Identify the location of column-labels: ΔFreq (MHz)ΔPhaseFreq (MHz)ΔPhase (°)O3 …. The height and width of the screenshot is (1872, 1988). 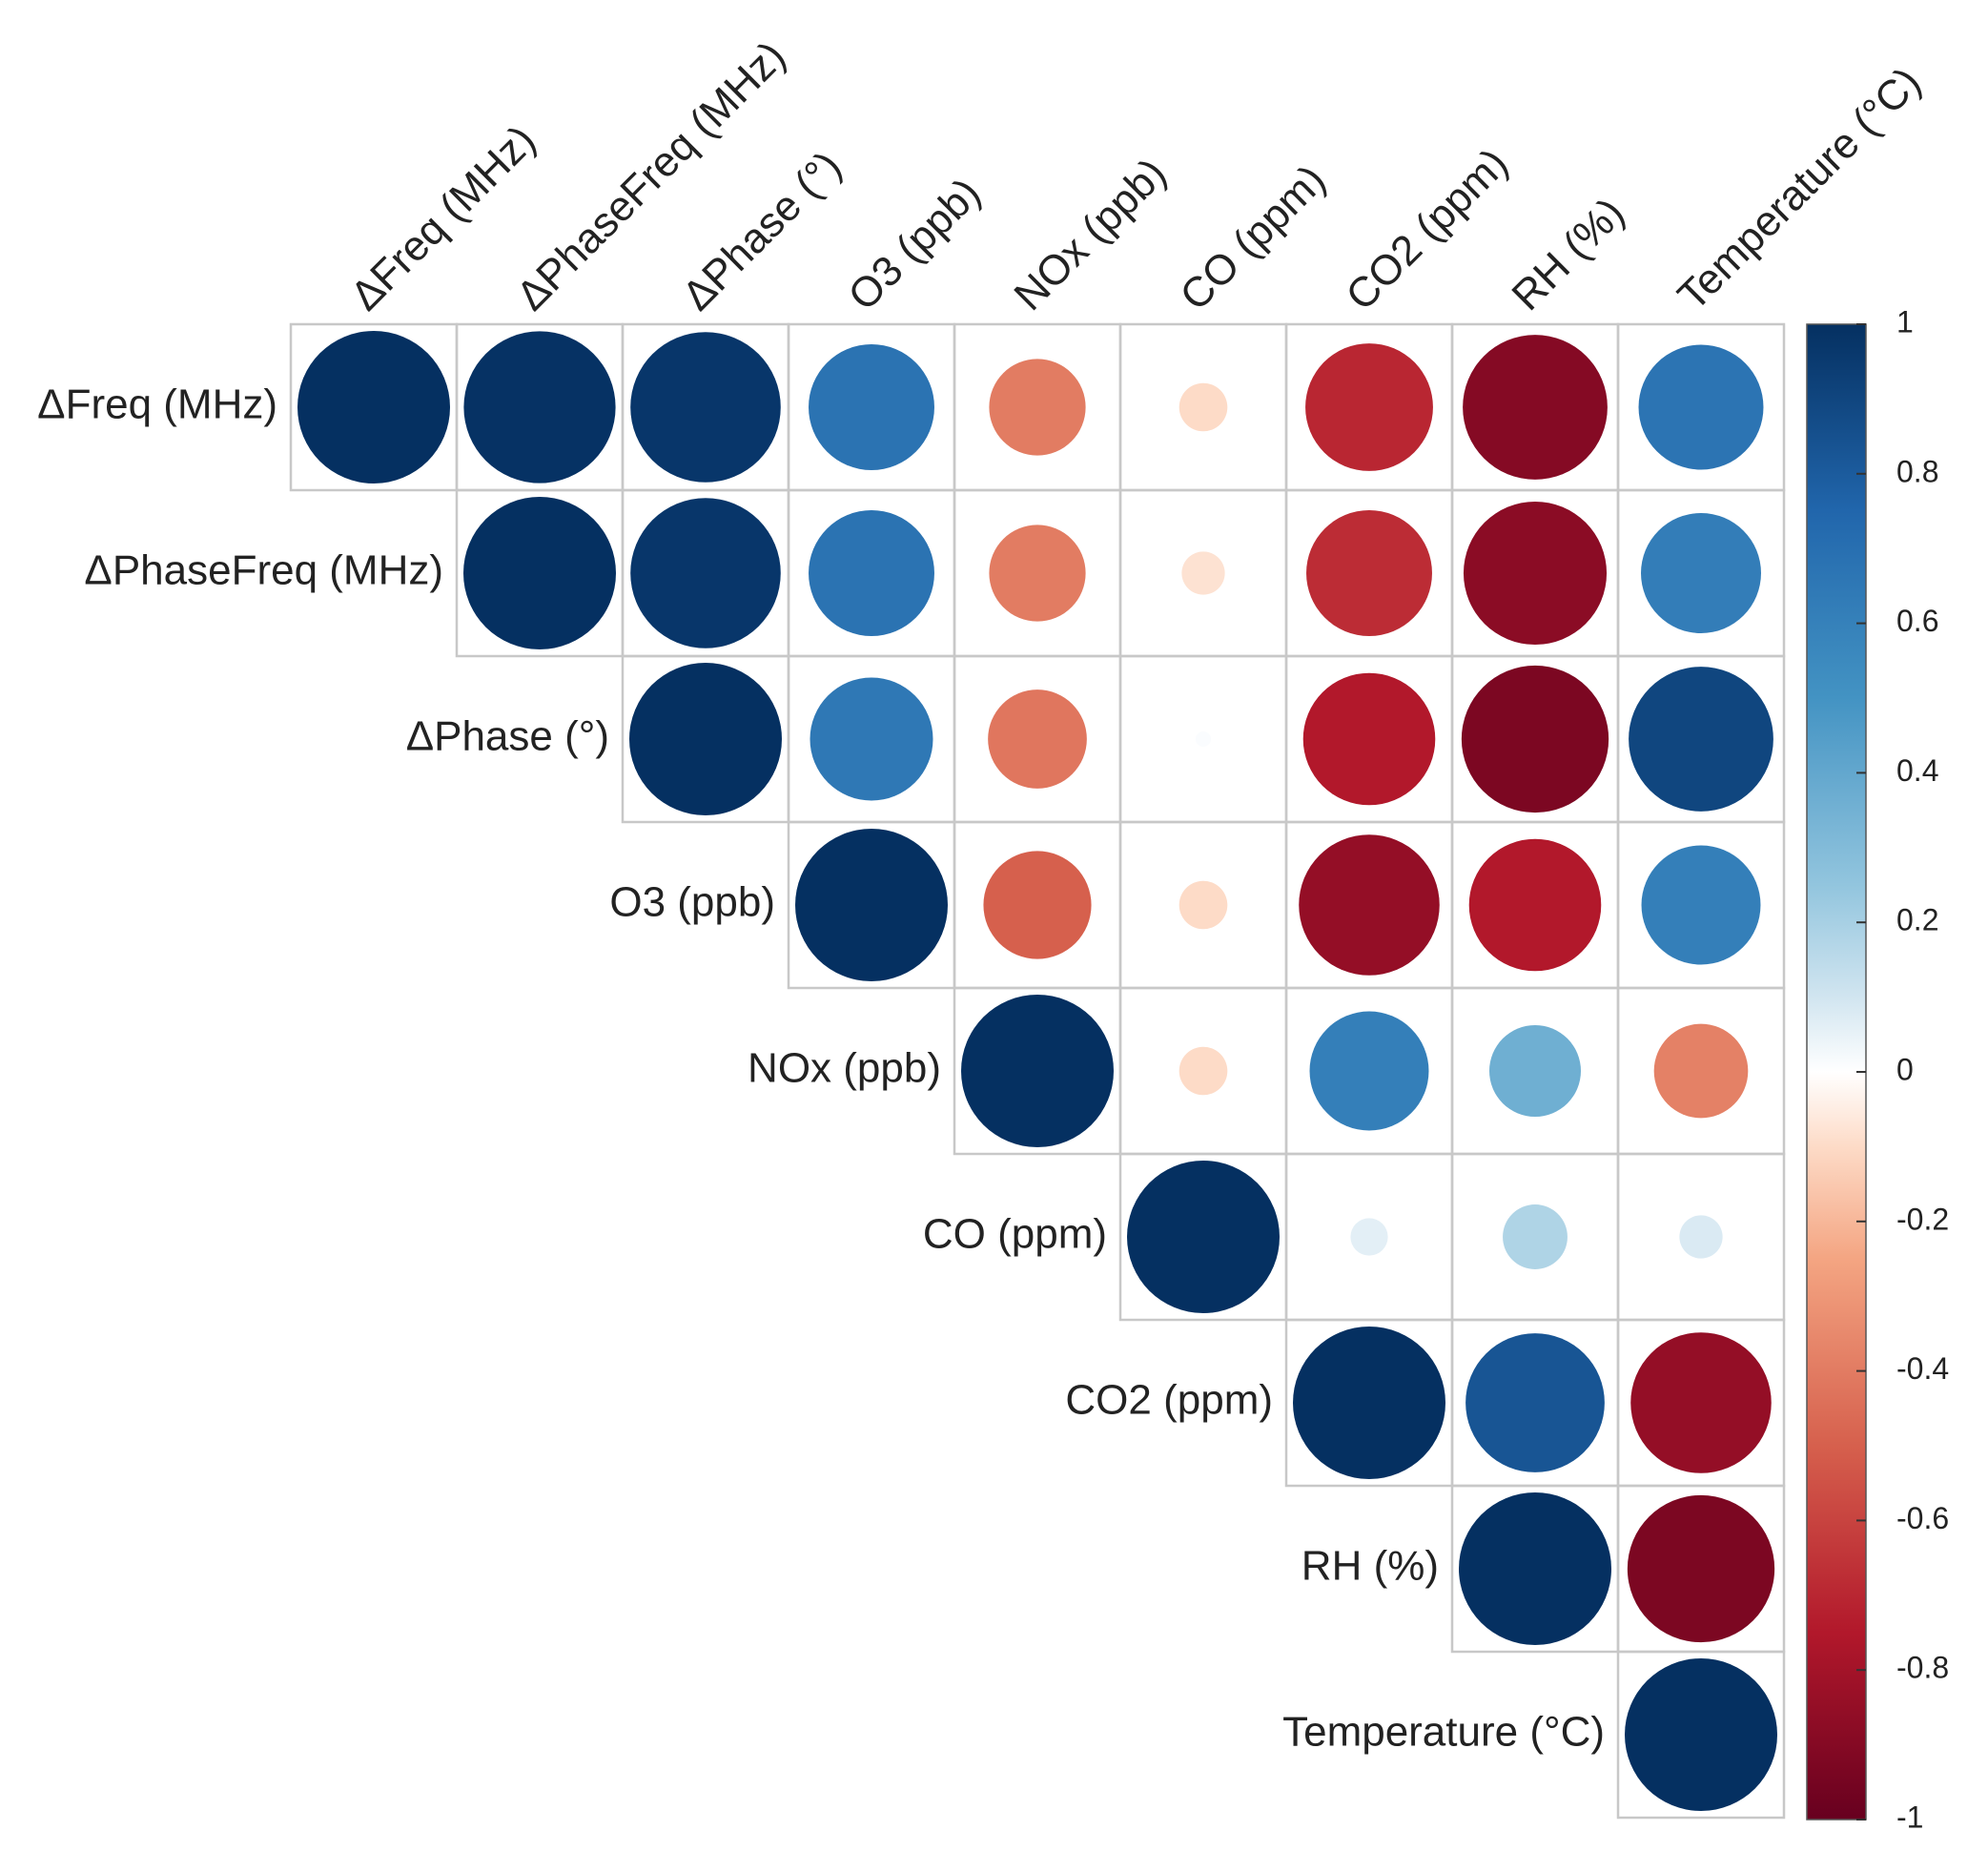
(1135, 175).